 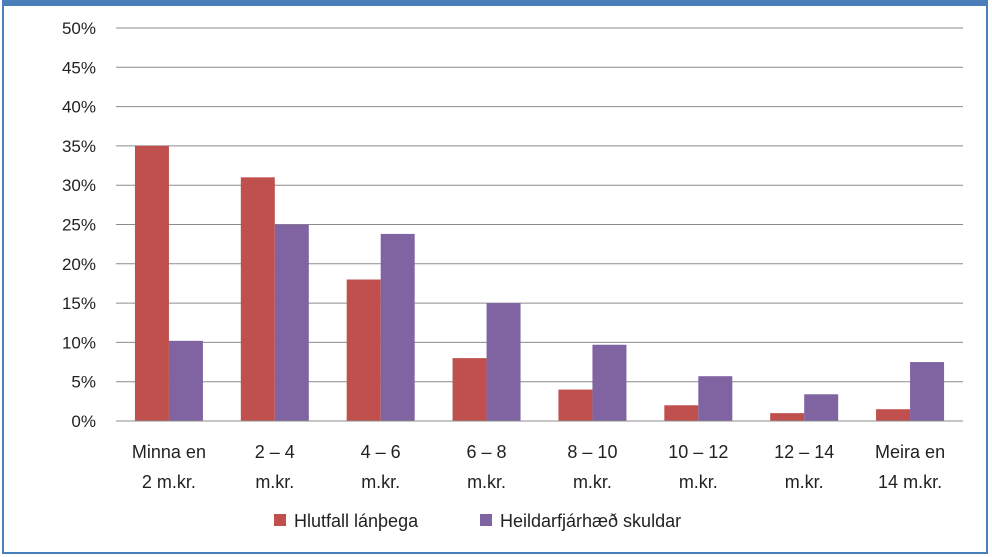 What do you see at coordinates (79, 146) in the screenshot?
I see `y-tick-label: 35%` at bounding box center [79, 146].